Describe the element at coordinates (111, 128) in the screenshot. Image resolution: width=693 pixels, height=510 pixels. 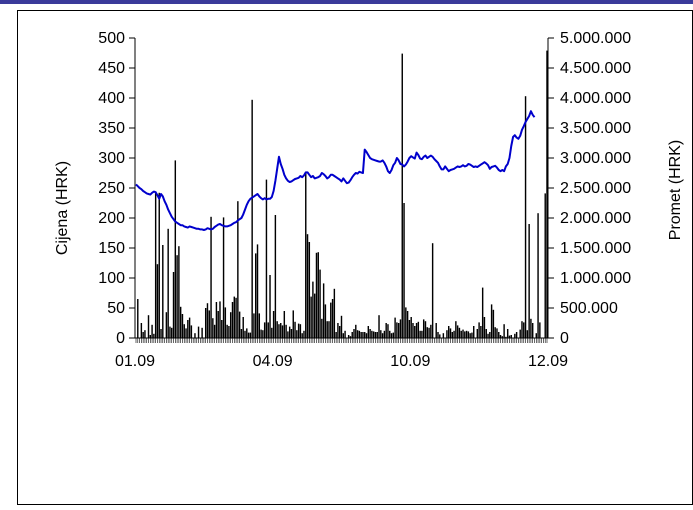
I see `y-axis-left-tick-label: 350` at that location.